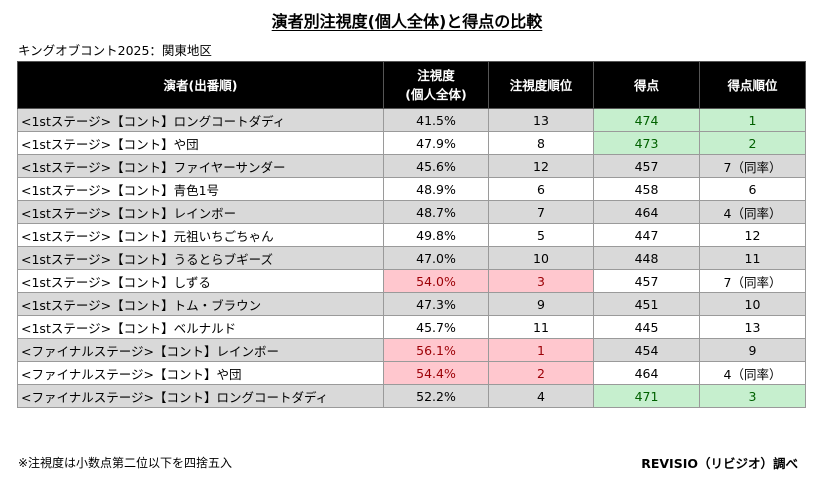  I want to click on attention-cell: 49.8%, so click(436, 235).